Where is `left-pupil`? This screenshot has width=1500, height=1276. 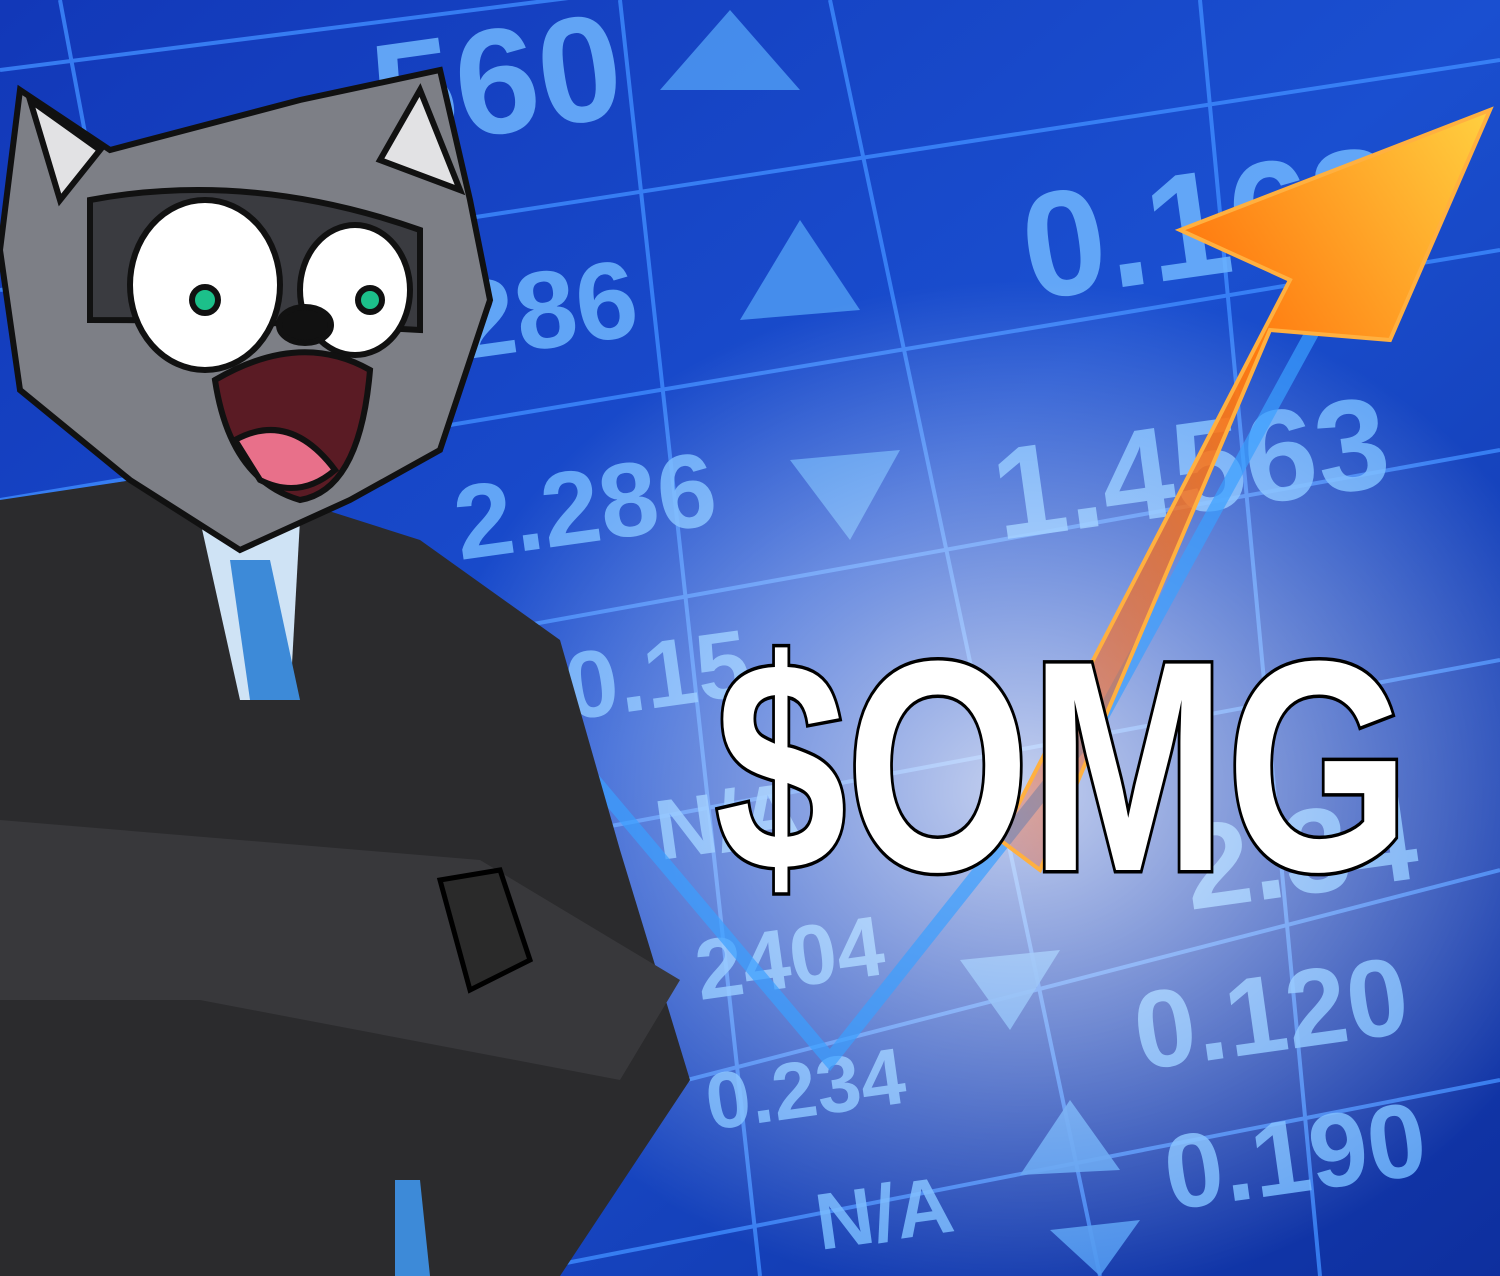 left-pupil is located at coordinates (205, 300).